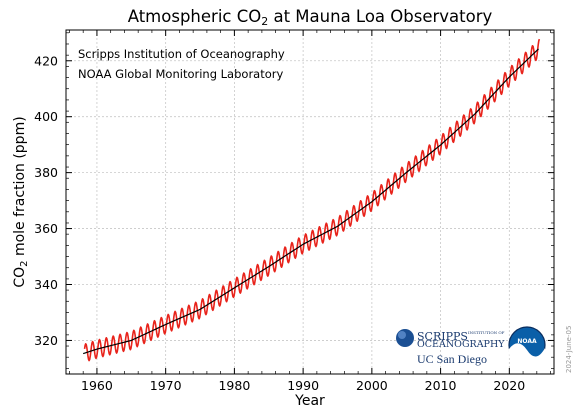 This screenshot has width=581, height=412. Describe the element at coordinates (569, 349) in the screenshot. I see `date-stamp: 2024-June-05` at that location.